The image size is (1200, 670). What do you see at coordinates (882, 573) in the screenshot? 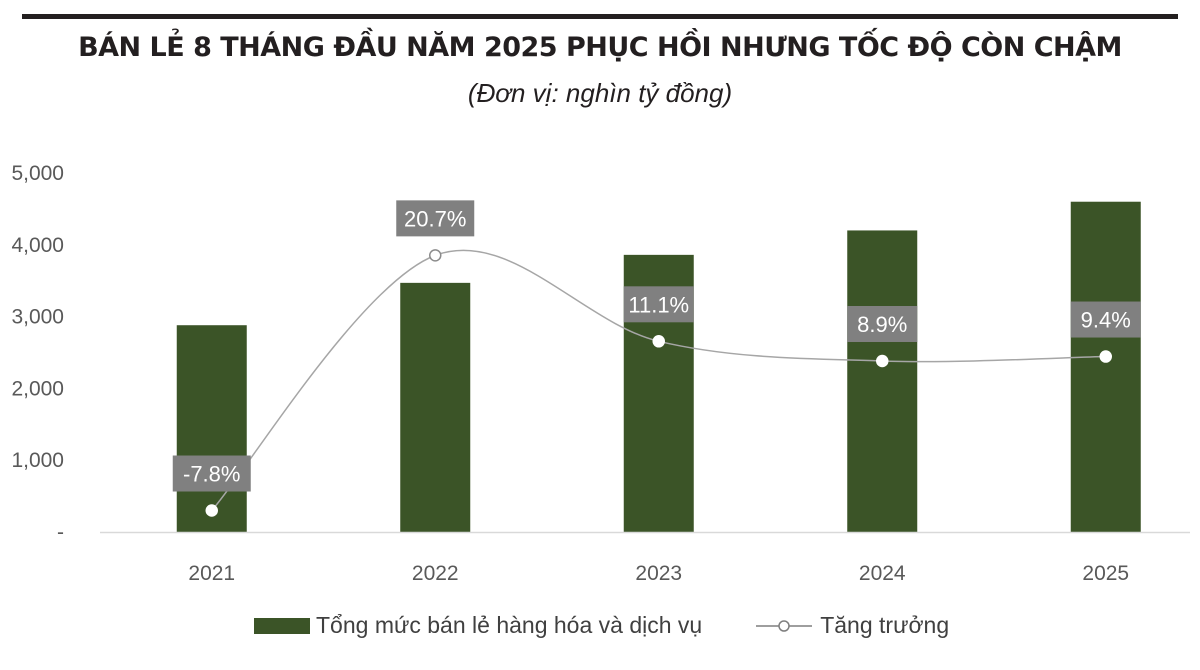
I see `x-tick-label: 2024` at bounding box center [882, 573].